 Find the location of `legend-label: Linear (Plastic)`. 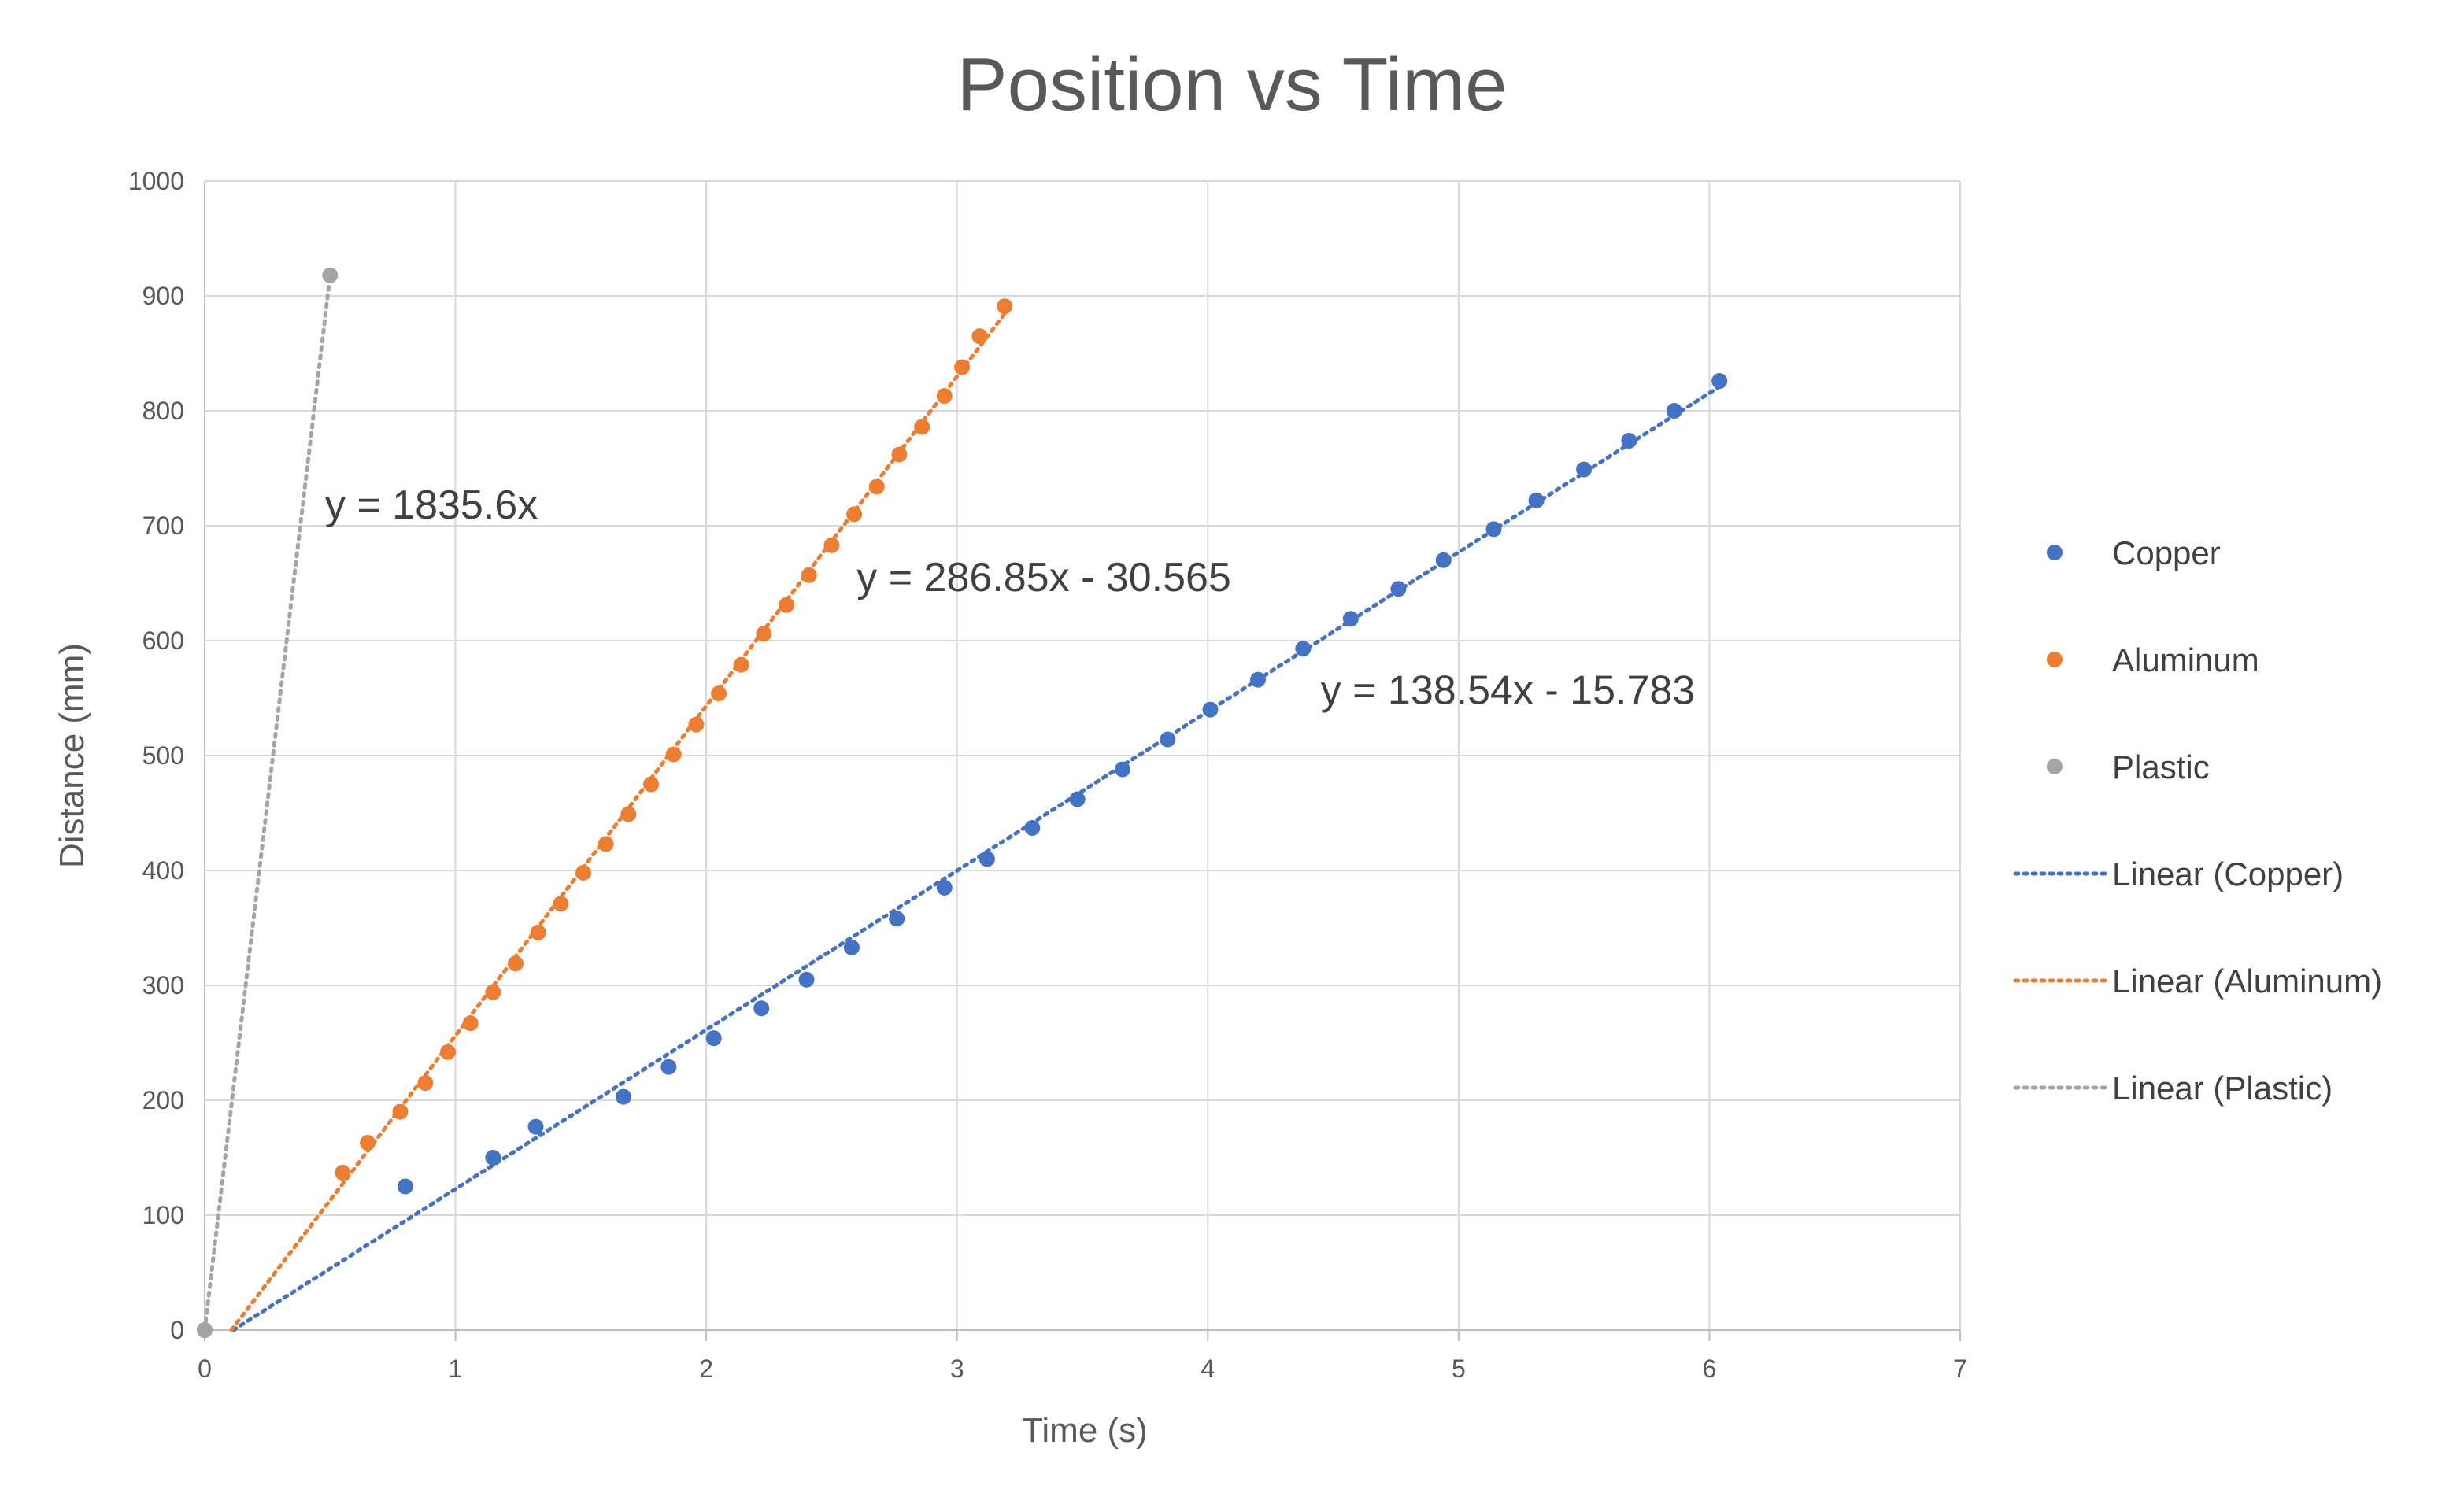

legend-label: Linear (Plastic) is located at coordinates (2222, 1088).